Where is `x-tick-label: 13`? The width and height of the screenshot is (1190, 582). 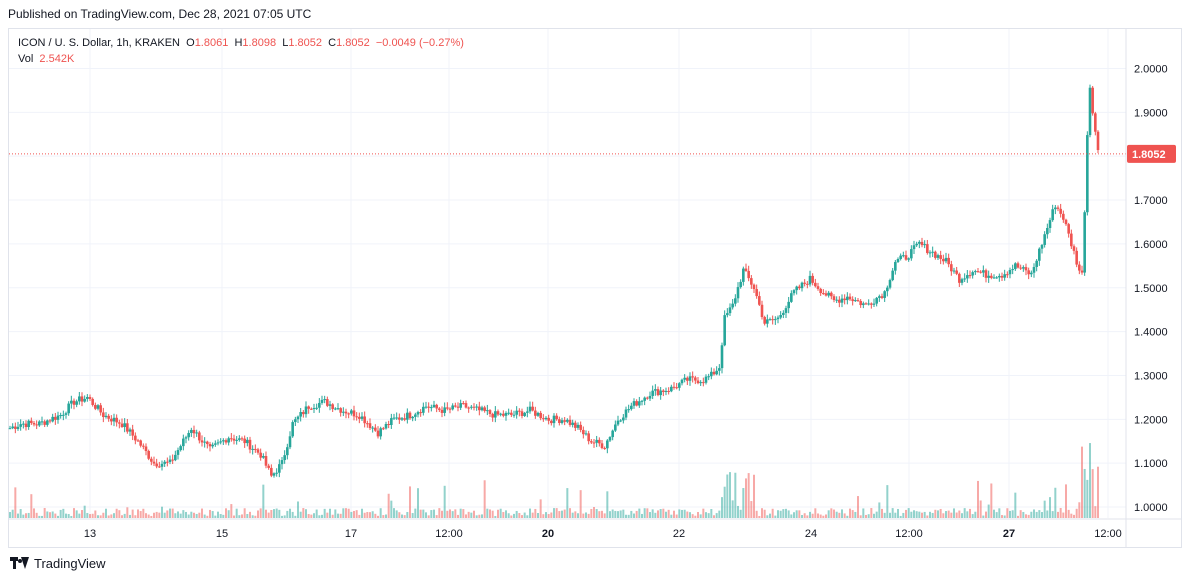 x-tick-label: 13 is located at coordinates (90, 534).